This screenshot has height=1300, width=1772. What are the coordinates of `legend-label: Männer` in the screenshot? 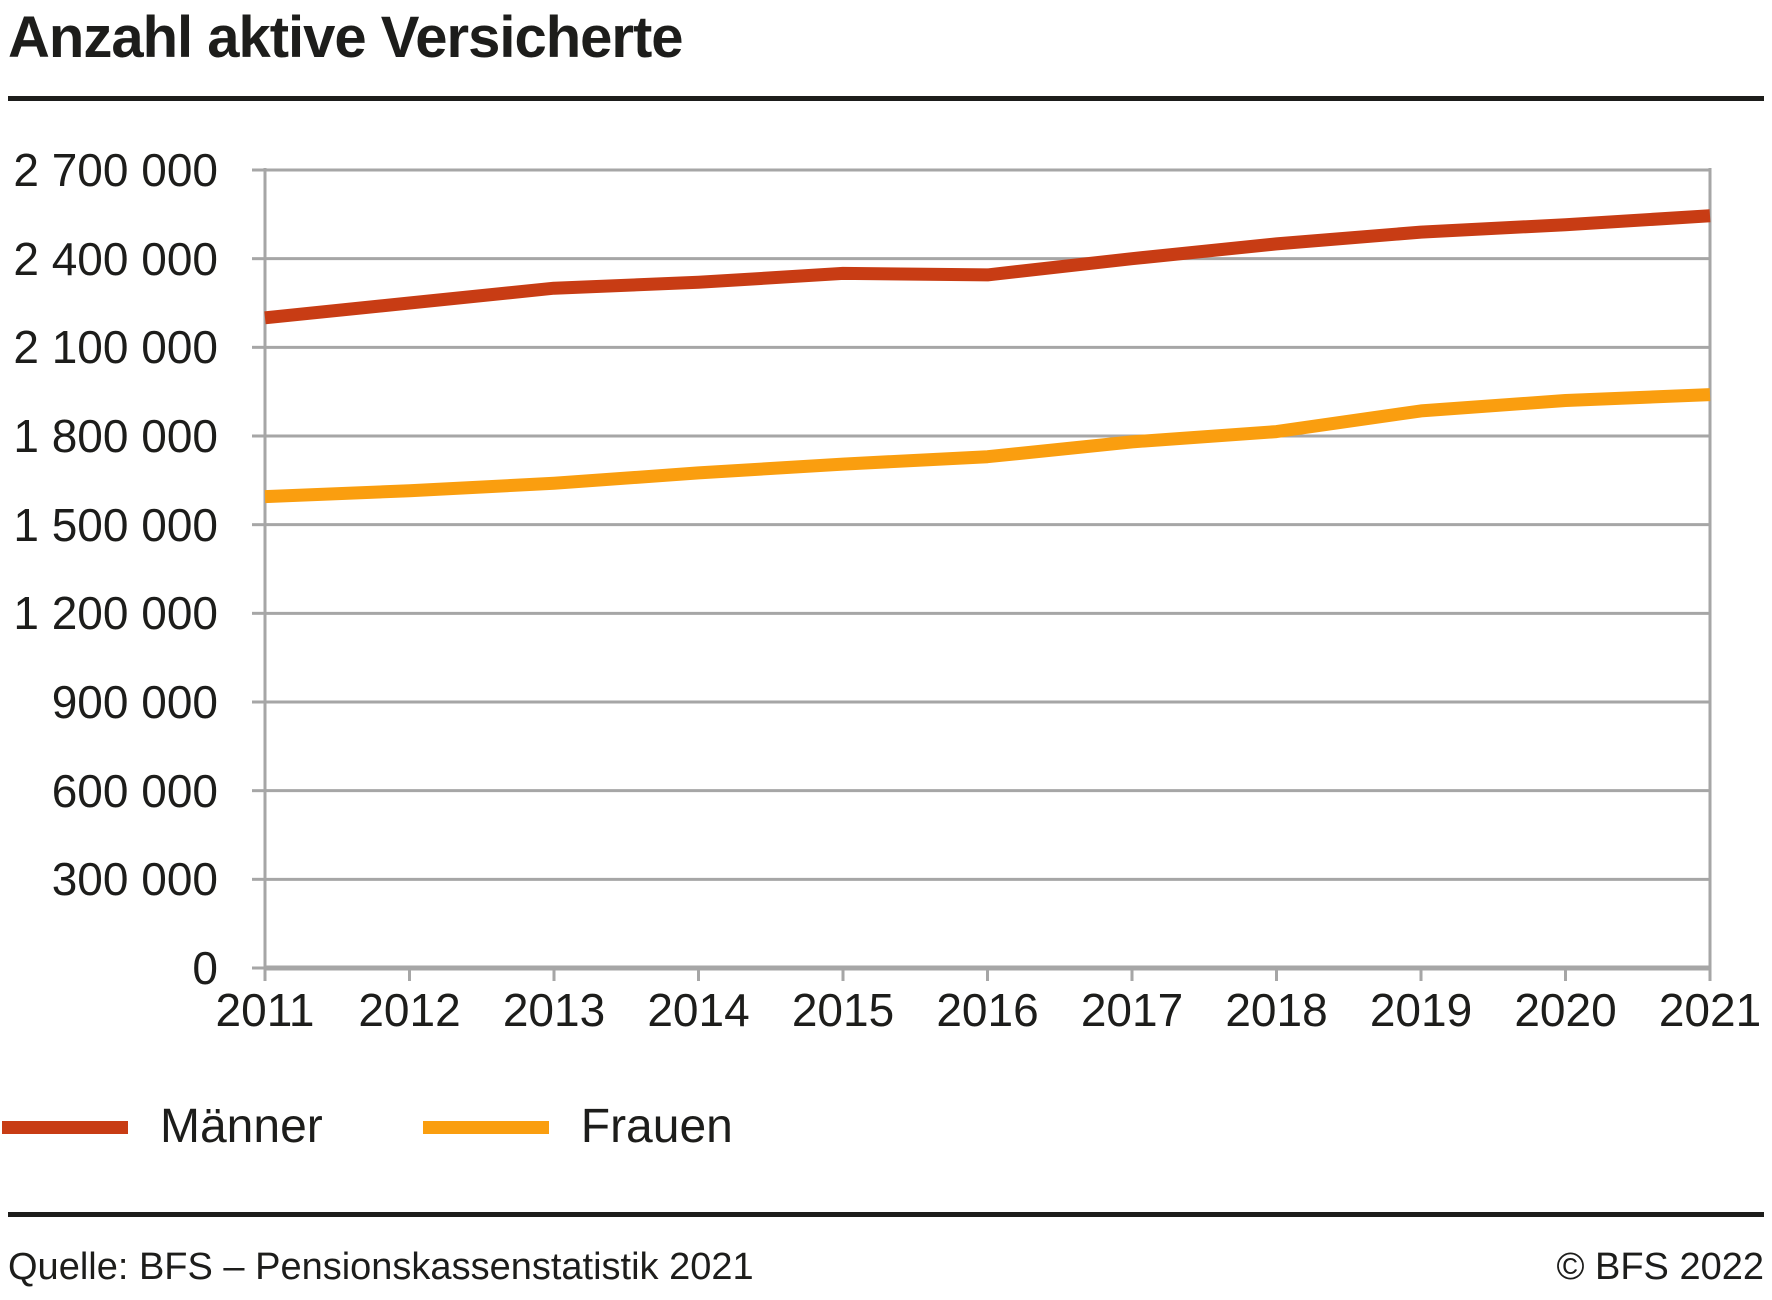 It's located at (241, 1126).